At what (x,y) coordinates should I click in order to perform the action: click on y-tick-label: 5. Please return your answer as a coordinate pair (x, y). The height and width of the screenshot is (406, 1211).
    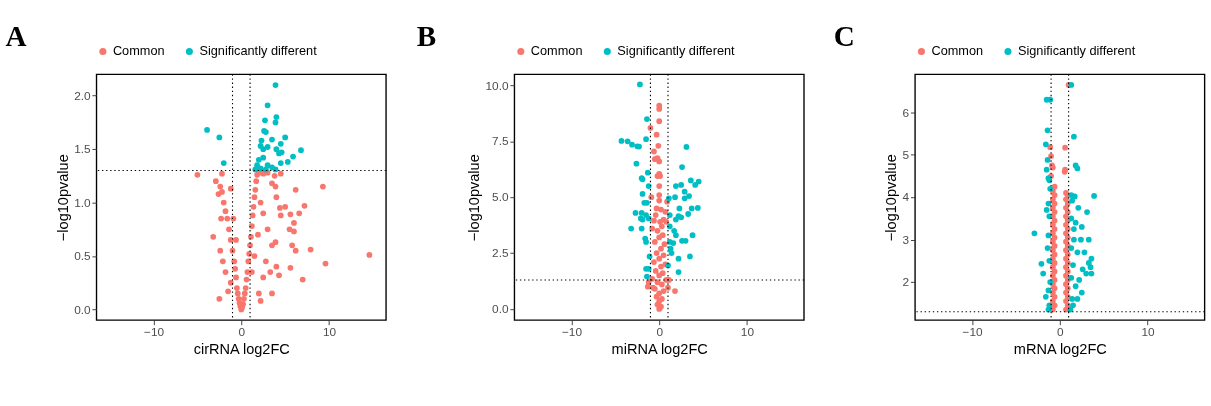
    Looking at the image, I should click on (906, 154).